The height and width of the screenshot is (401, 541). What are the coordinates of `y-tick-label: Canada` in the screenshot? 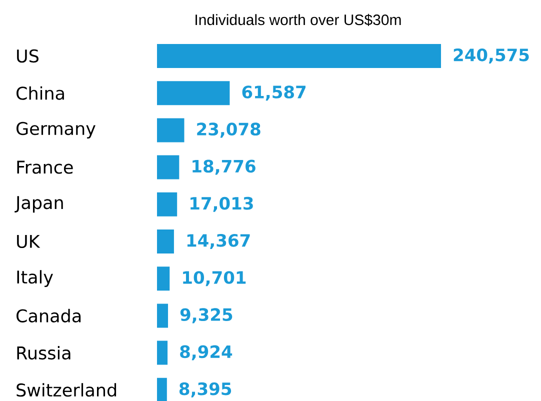 It's located at (48, 315).